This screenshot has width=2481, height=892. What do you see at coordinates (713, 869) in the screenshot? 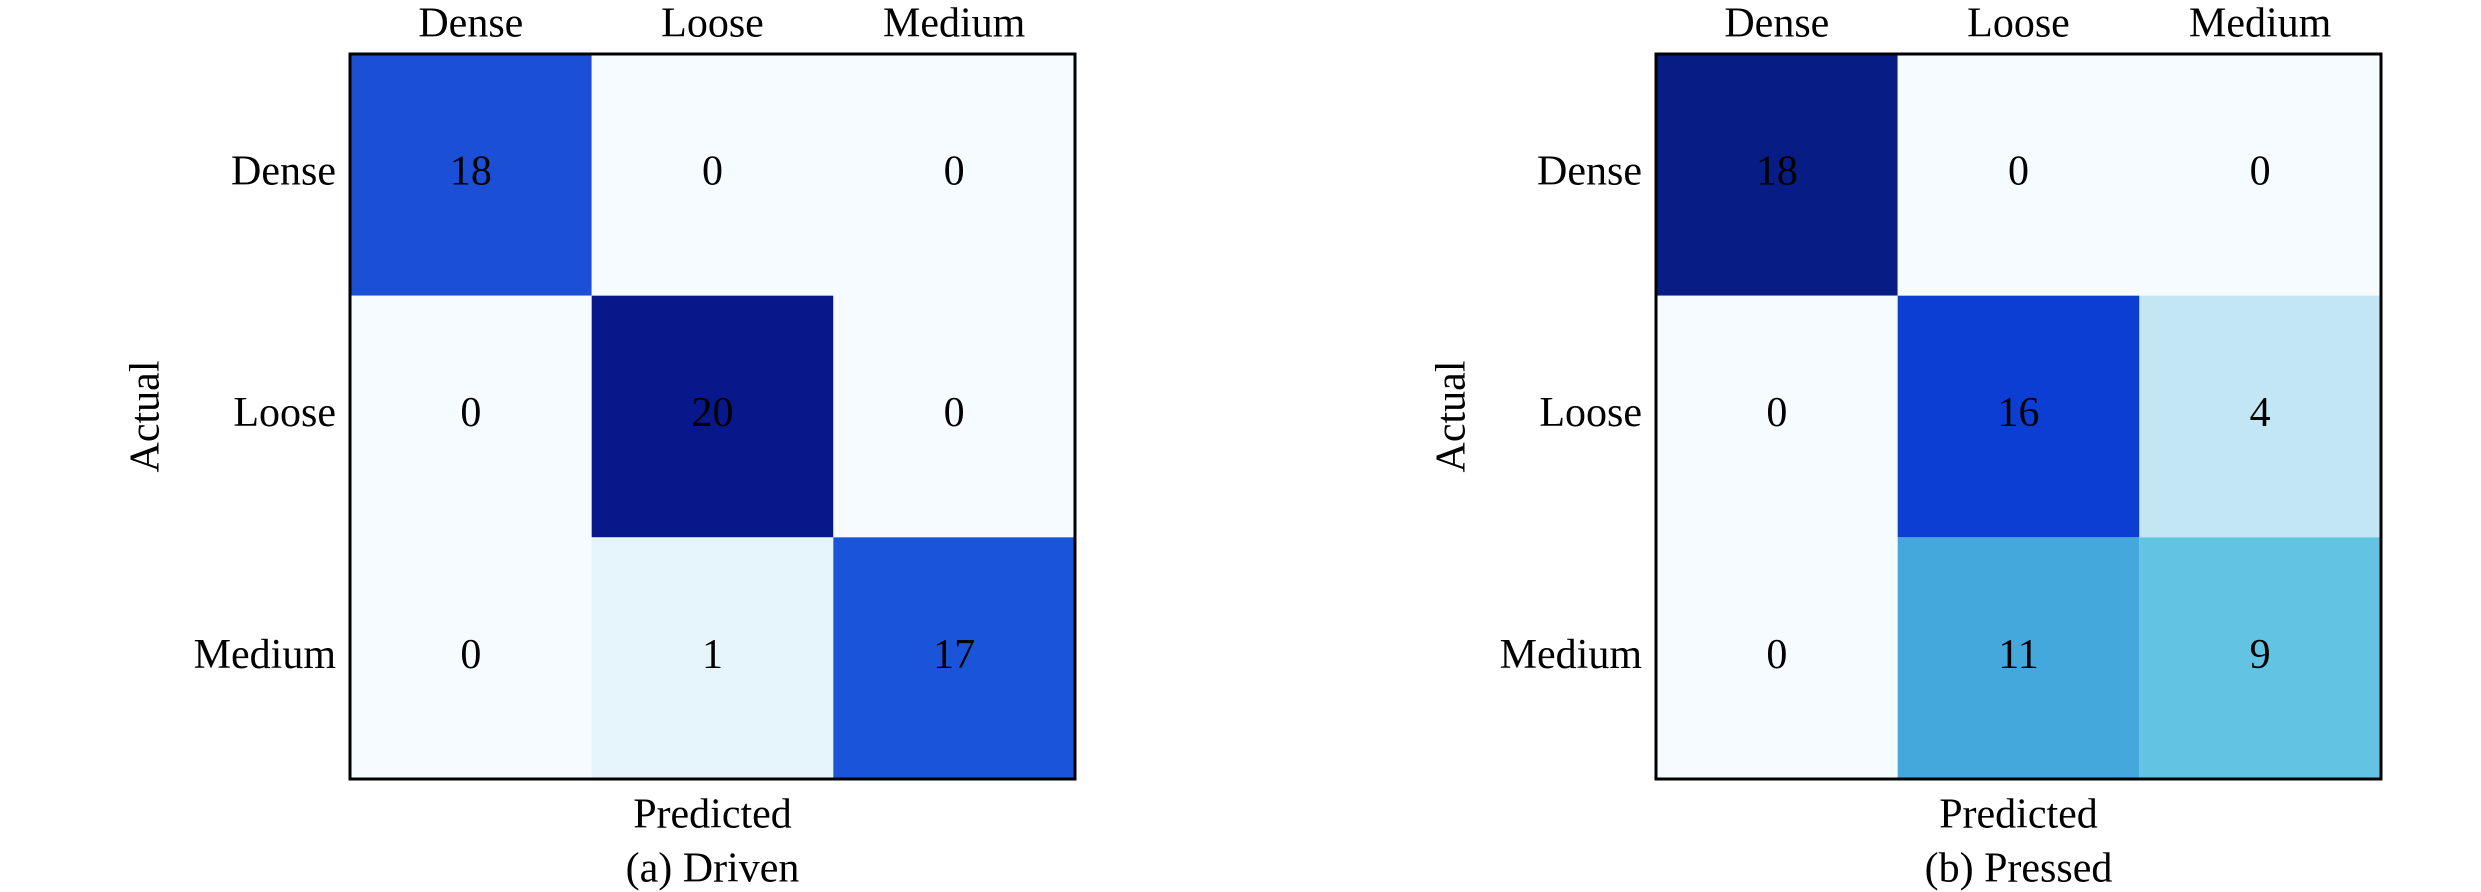
I see `chart-title: (a) Driven` at bounding box center [713, 869].